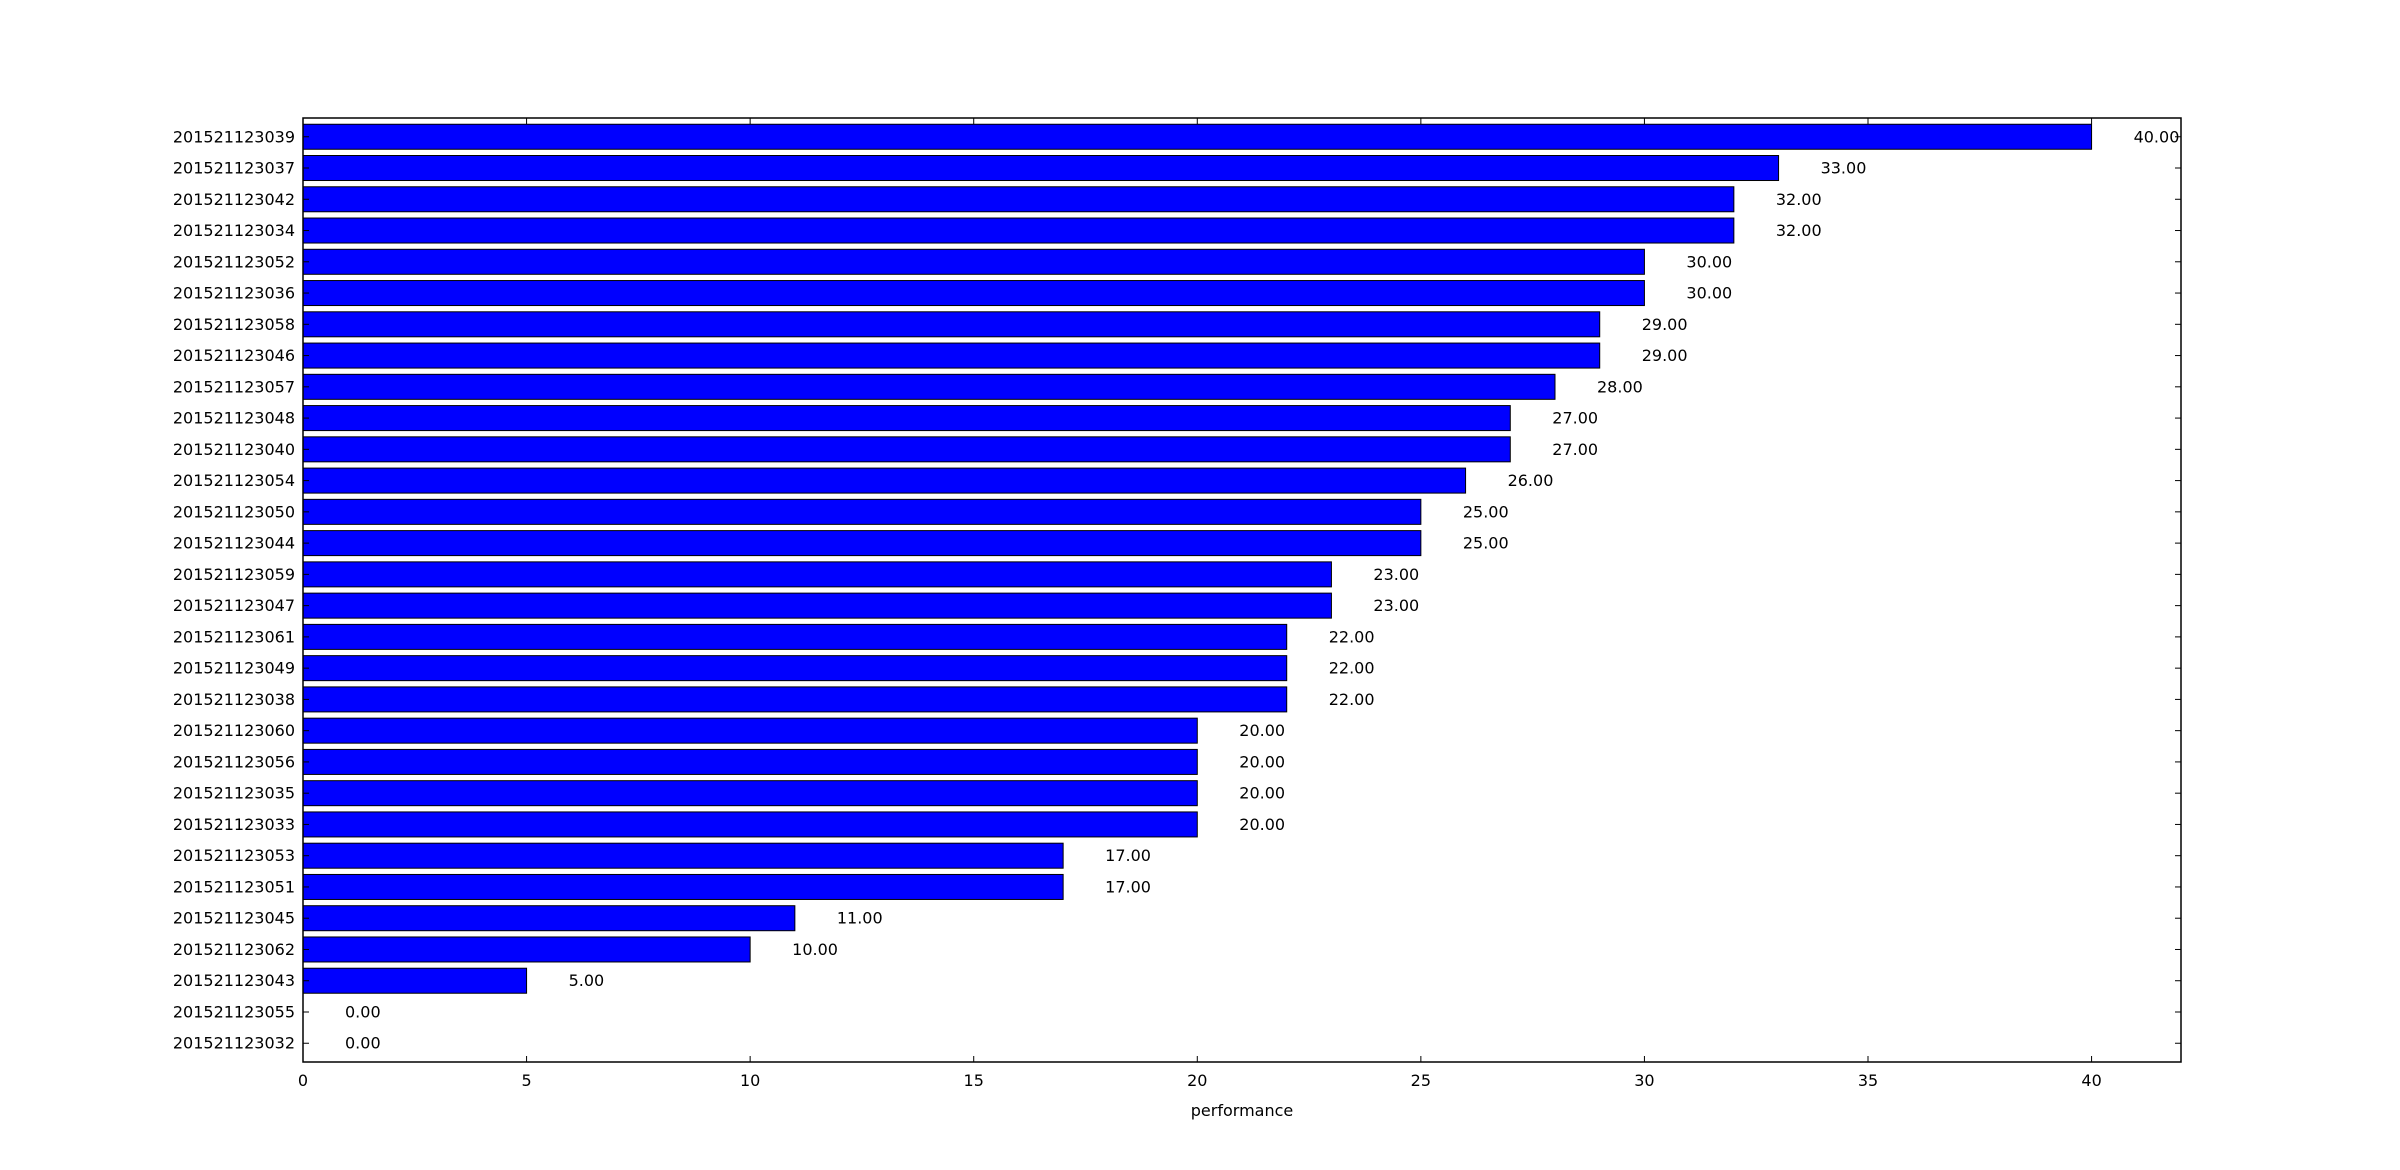  I want to click on category-label: 201521123034, so click(234, 230).